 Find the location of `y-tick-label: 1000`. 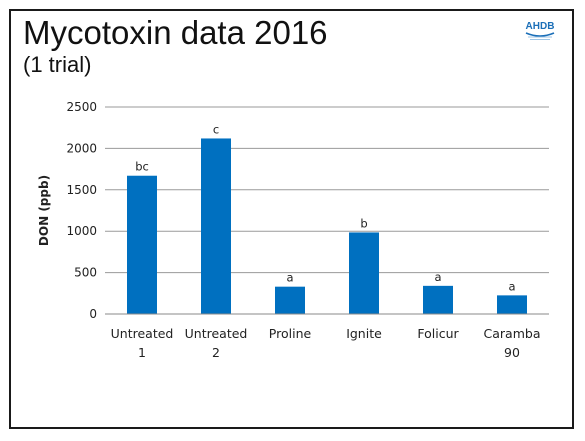

y-tick-label: 1000 is located at coordinates (81, 231).